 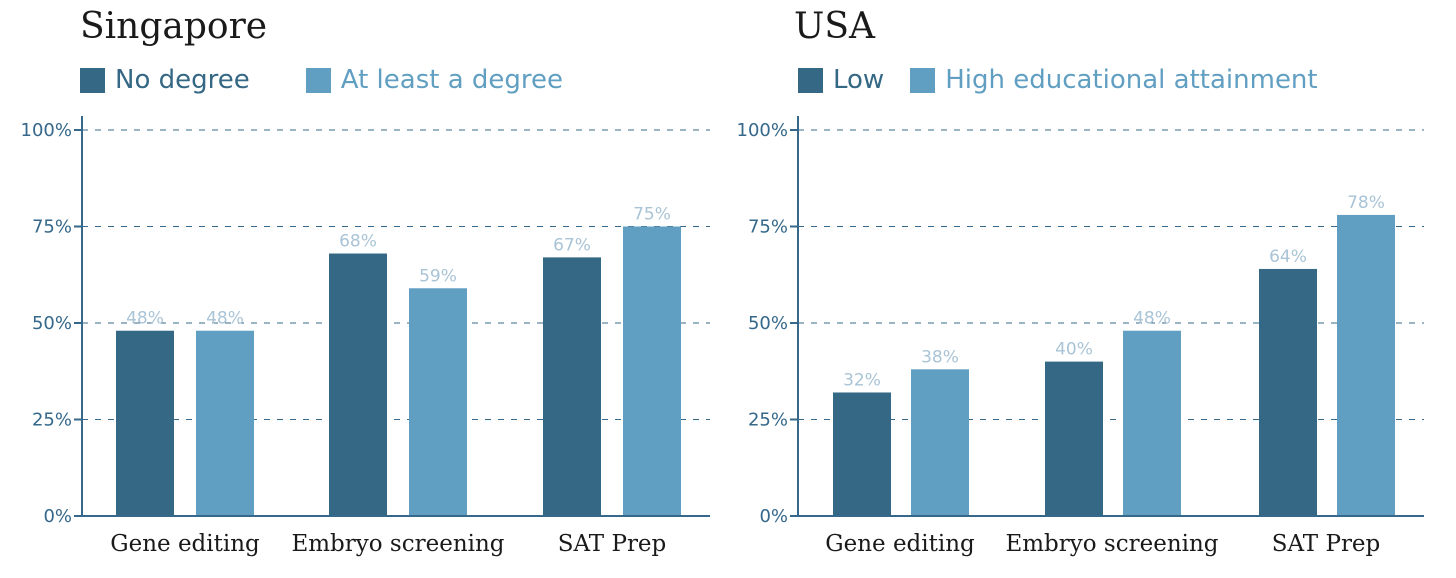 I want to click on bar-high-educational-attainment-embryo-screening, so click(x=1152, y=423).